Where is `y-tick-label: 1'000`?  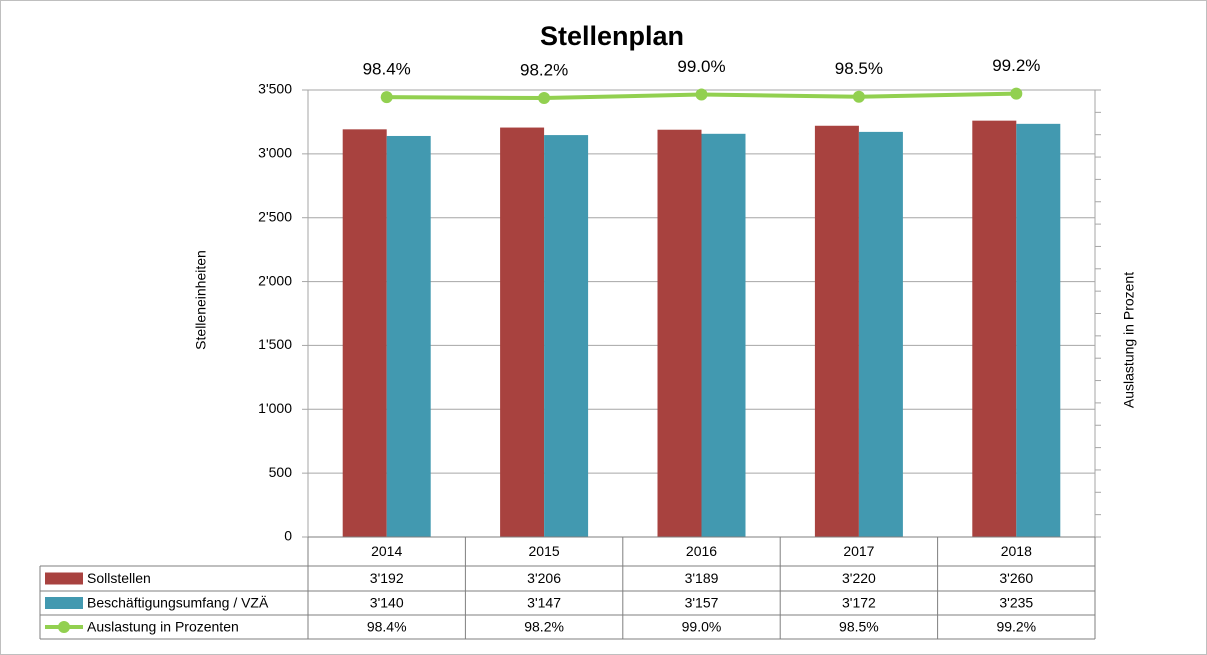
y-tick-label: 1'000 is located at coordinates (275, 408).